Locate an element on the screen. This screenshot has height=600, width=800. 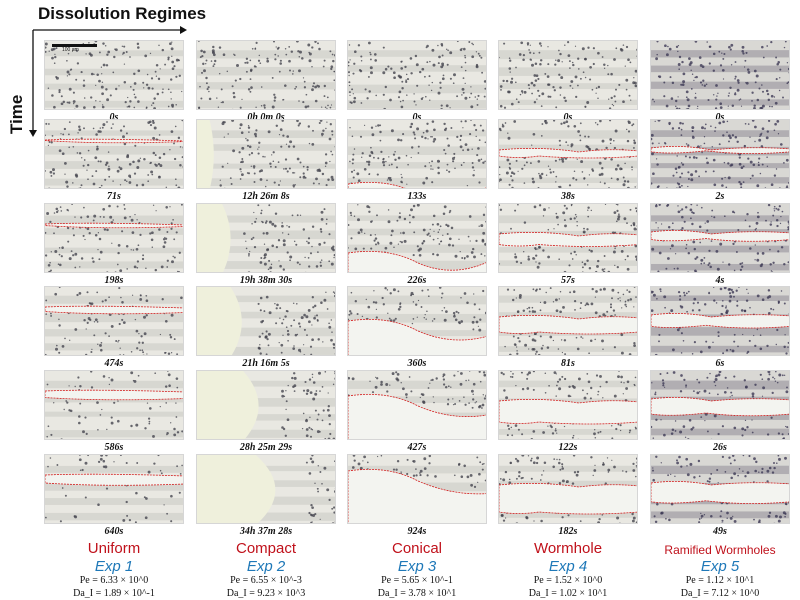
time-stamp-label: 71s is located at coordinates (114, 196).